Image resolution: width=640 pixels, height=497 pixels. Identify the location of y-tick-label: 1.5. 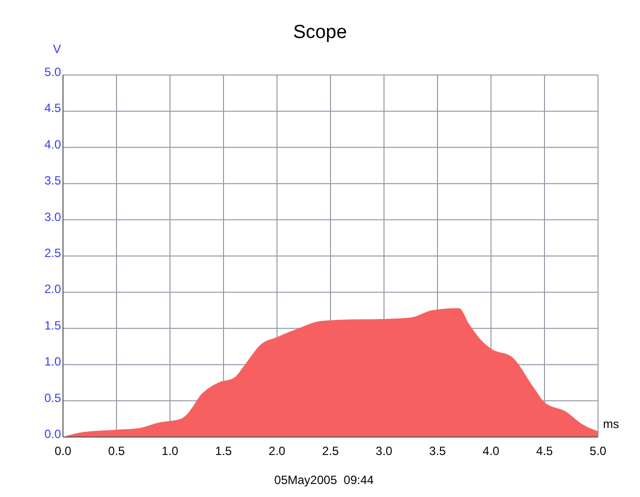
(53, 325).